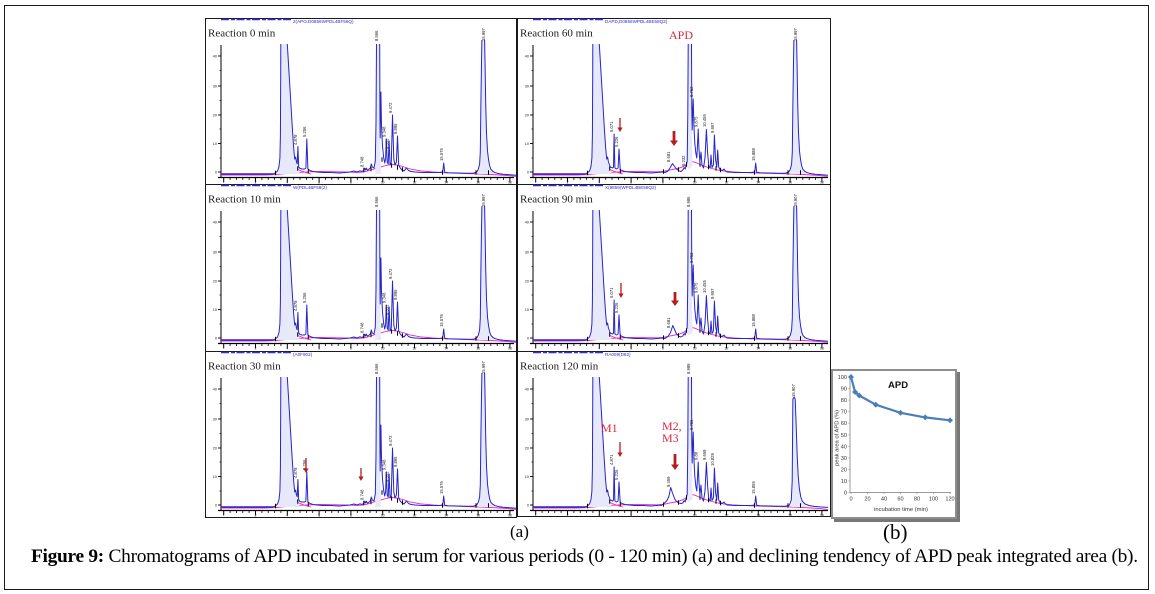  Describe the element at coordinates (753, 320) in the screenshot. I see `svg-text: 15.888` at that location.